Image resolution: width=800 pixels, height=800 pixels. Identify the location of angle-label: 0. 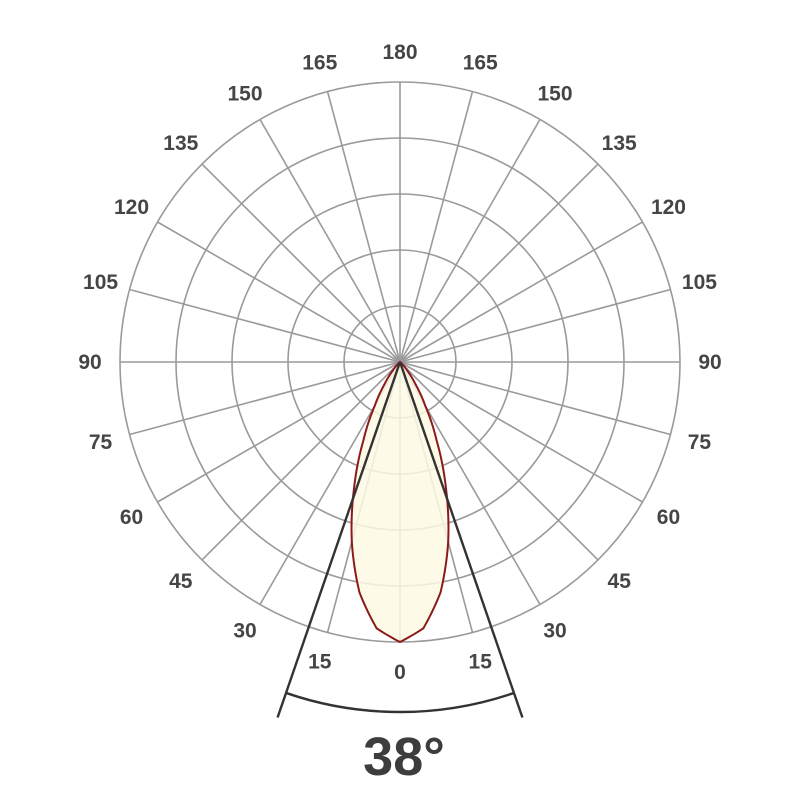
(400, 672).